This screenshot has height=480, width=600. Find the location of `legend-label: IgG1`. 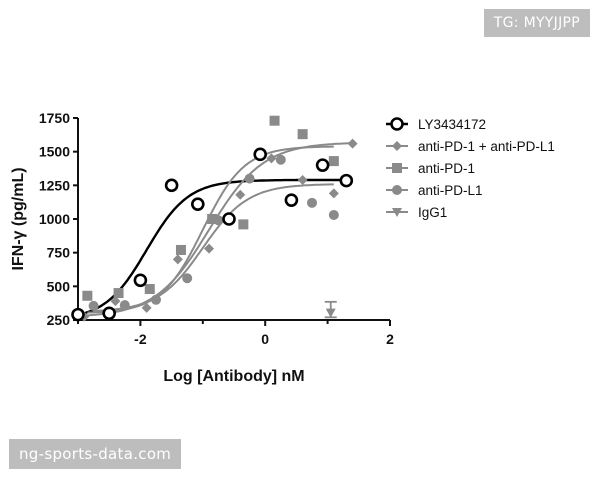

legend-label: IgG1 is located at coordinates (432, 212).